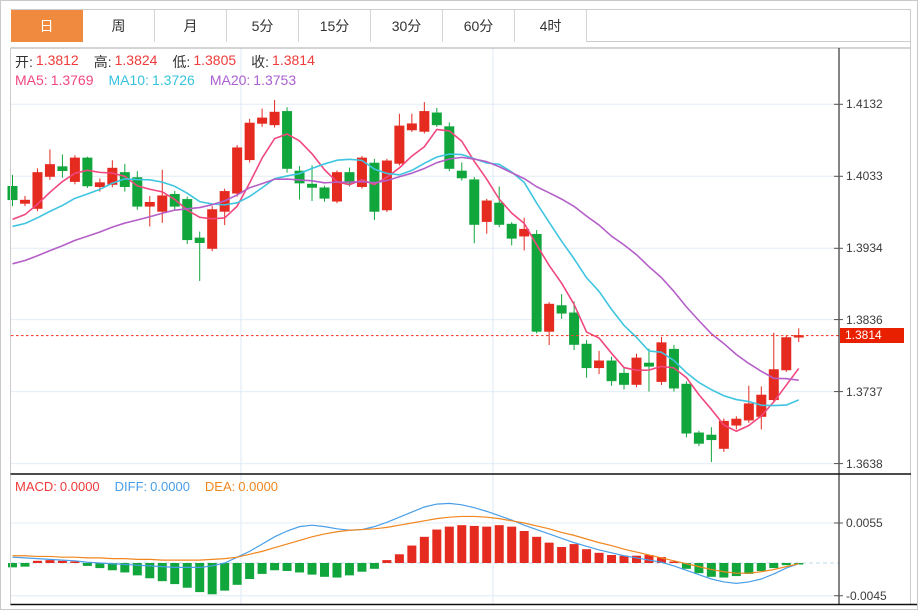 This screenshot has height=610, width=918. I want to click on tab-week: 周, so click(119, 26).